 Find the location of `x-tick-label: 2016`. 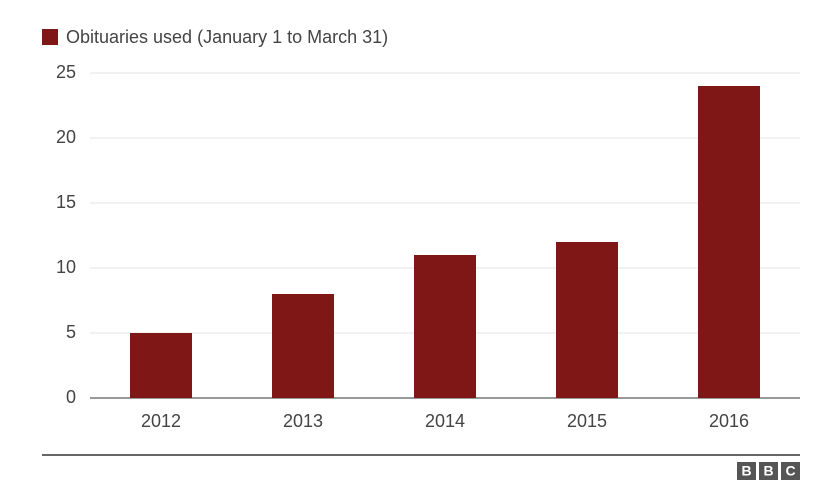

x-tick-label: 2016 is located at coordinates (729, 421).